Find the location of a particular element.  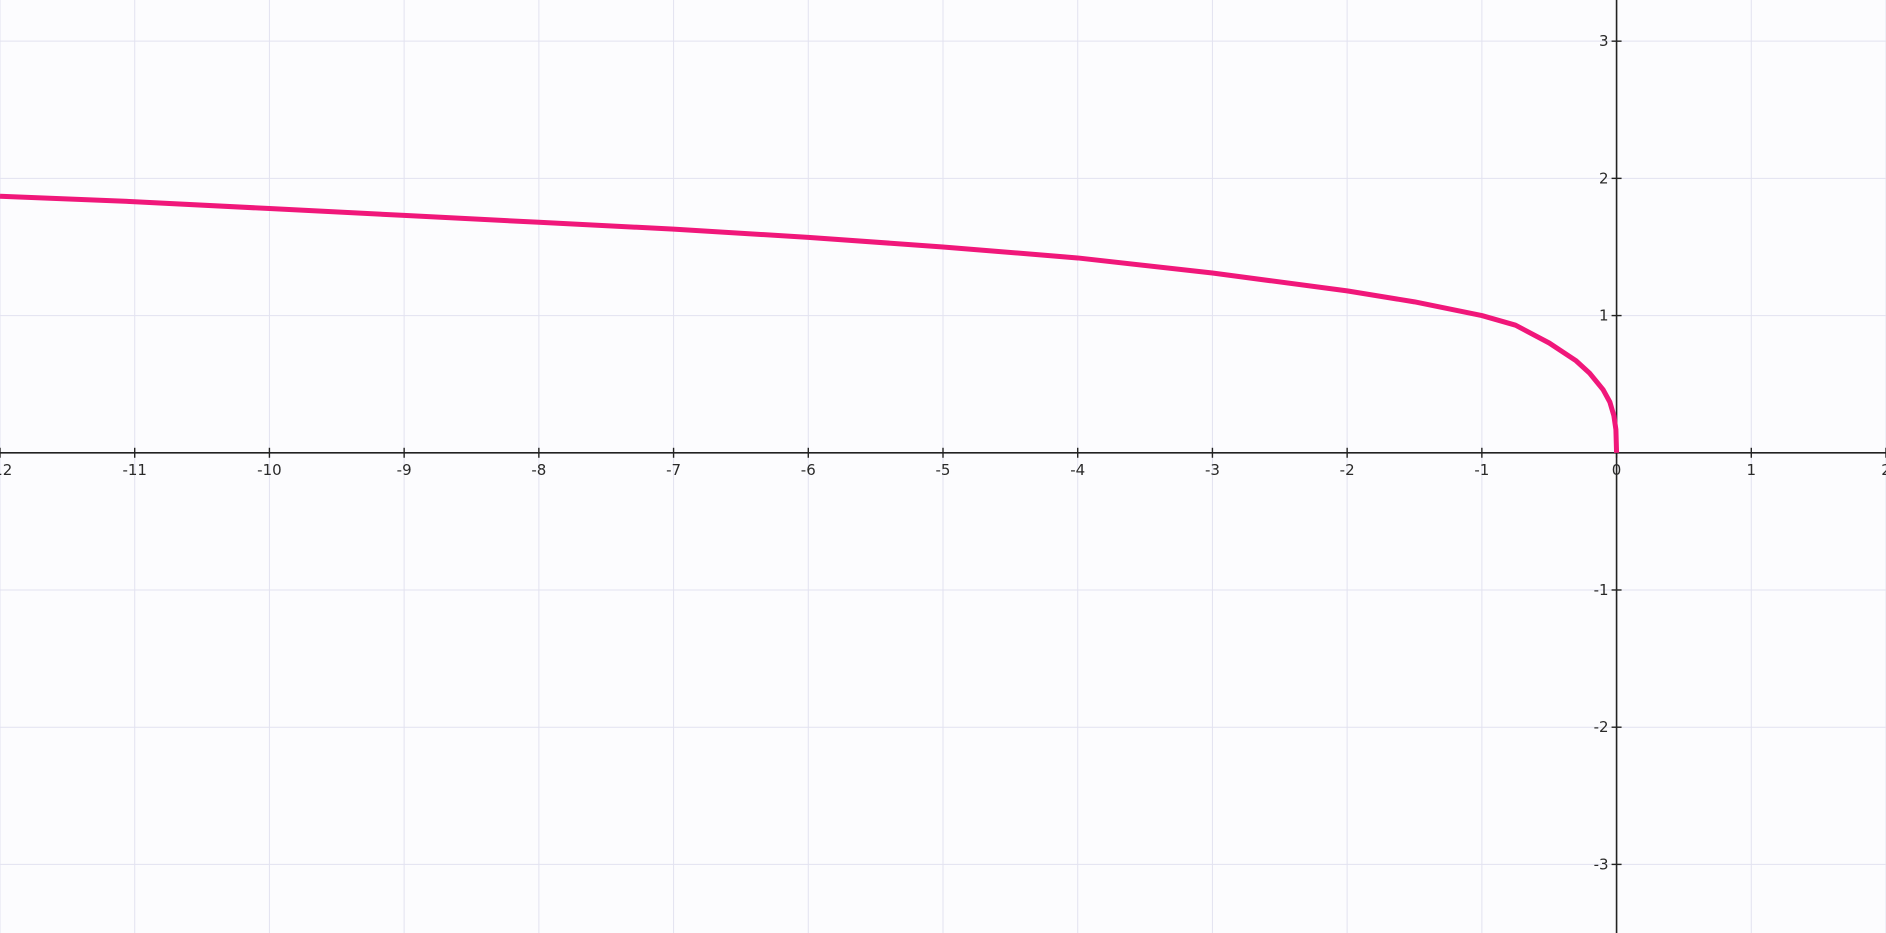

y-tick-label: 2 is located at coordinates (1604, 178).